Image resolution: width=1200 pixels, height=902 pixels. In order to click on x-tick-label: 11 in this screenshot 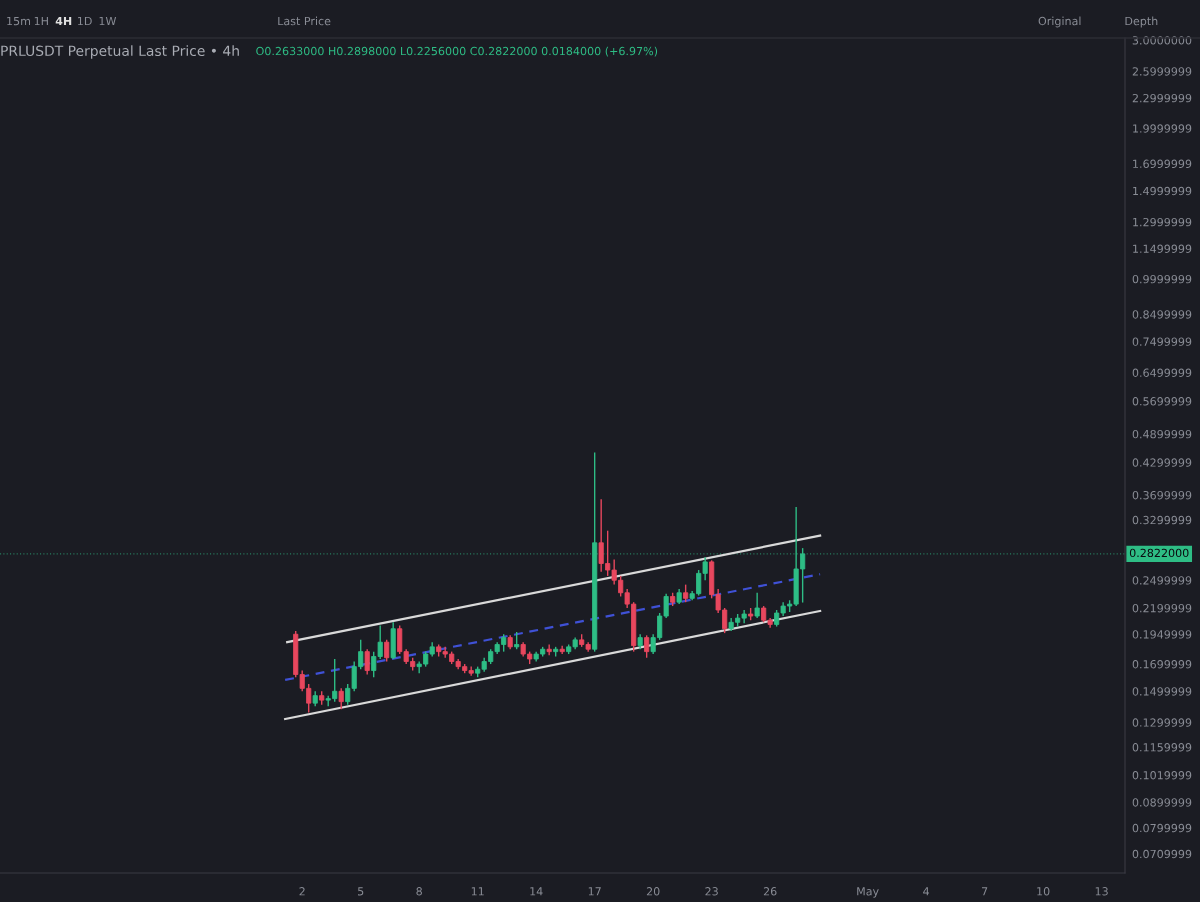, I will do `click(477, 891)`.